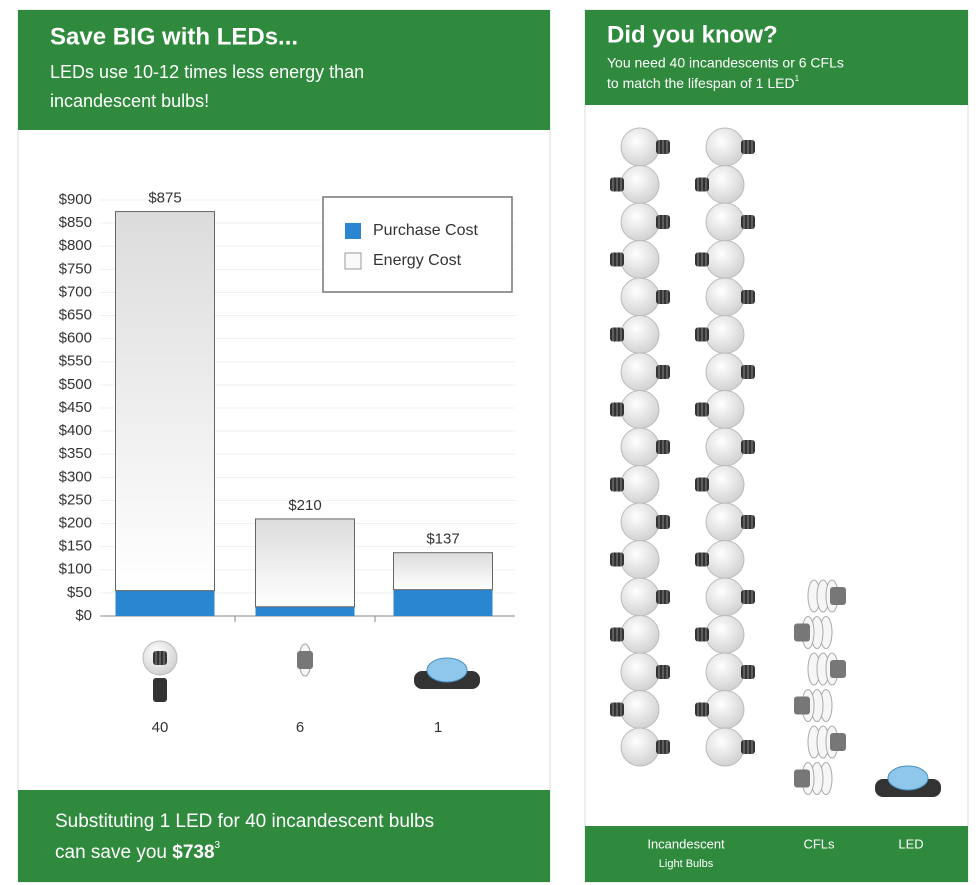 The image size is (978, 885). Describe the element at coordinates (692, 34) in the screenshot. I see `right-title: Did you know?` at that location.